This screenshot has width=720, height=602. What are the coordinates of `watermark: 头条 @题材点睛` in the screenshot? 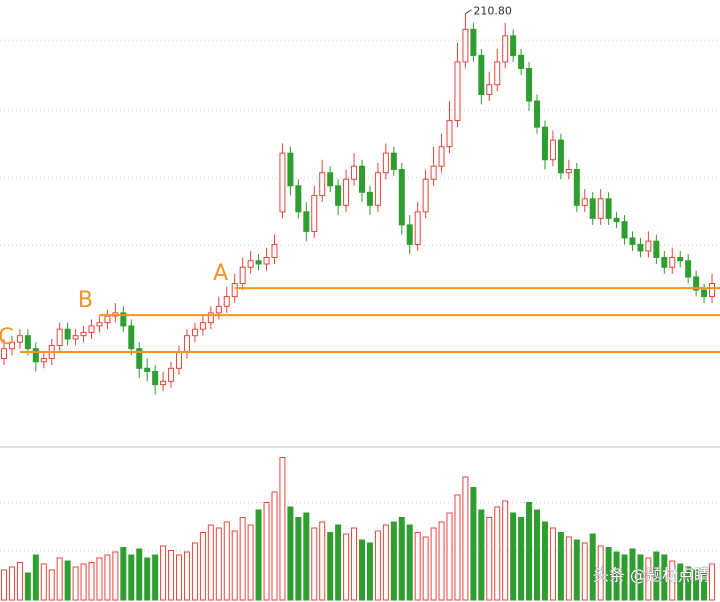 It's located at (651, 575).